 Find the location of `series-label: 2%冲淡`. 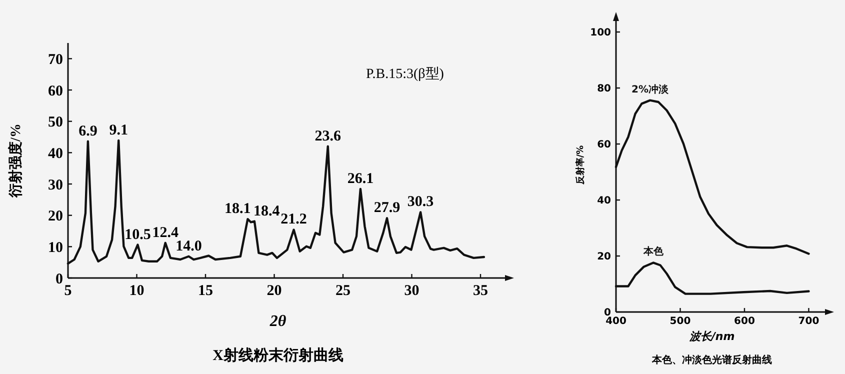

series-label: 2%冲淡 is located at coordinates (651, 89).